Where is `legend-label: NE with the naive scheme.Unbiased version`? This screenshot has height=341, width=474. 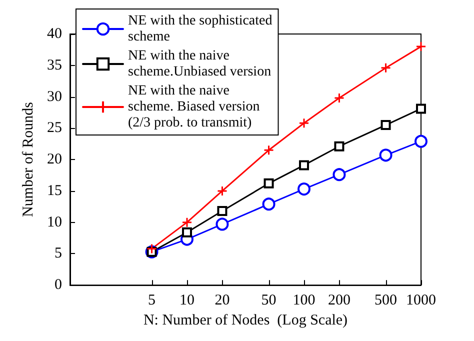 legend-label: NE with the naive scheme.Unbiased version is located at coordinates (200, 64).